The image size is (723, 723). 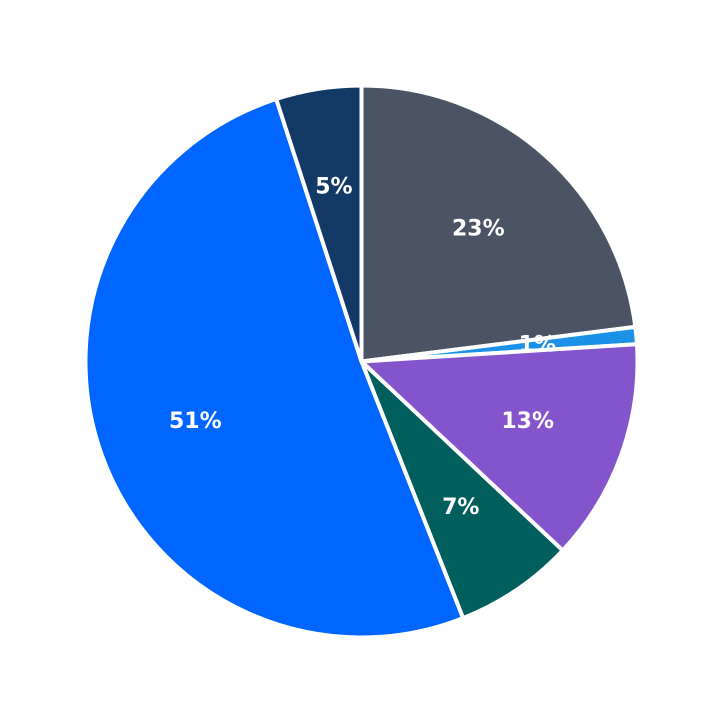 I want to click on pie-slice-label-2: 13%, so click(x=527, y=421).